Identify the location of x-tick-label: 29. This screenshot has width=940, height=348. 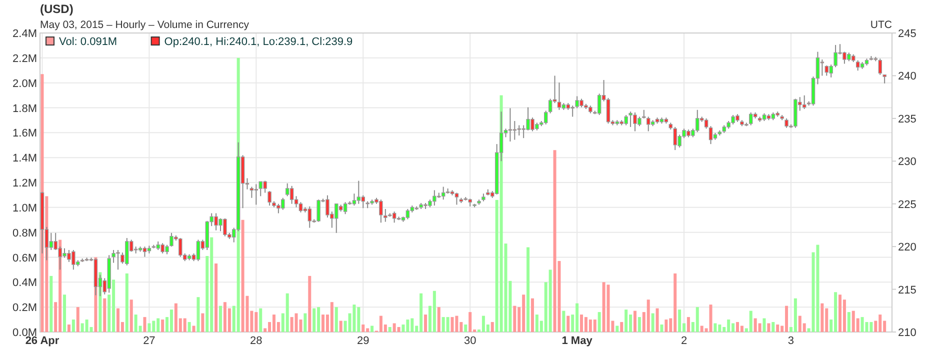
(363, 341).